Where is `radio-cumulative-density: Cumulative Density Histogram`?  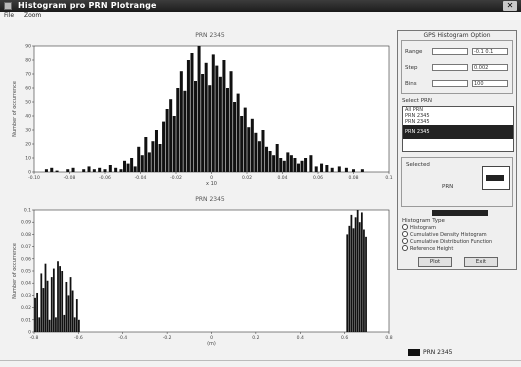 radio-cumulative-density: Cumulative Density Histogram is located at coordinates (457, 234).